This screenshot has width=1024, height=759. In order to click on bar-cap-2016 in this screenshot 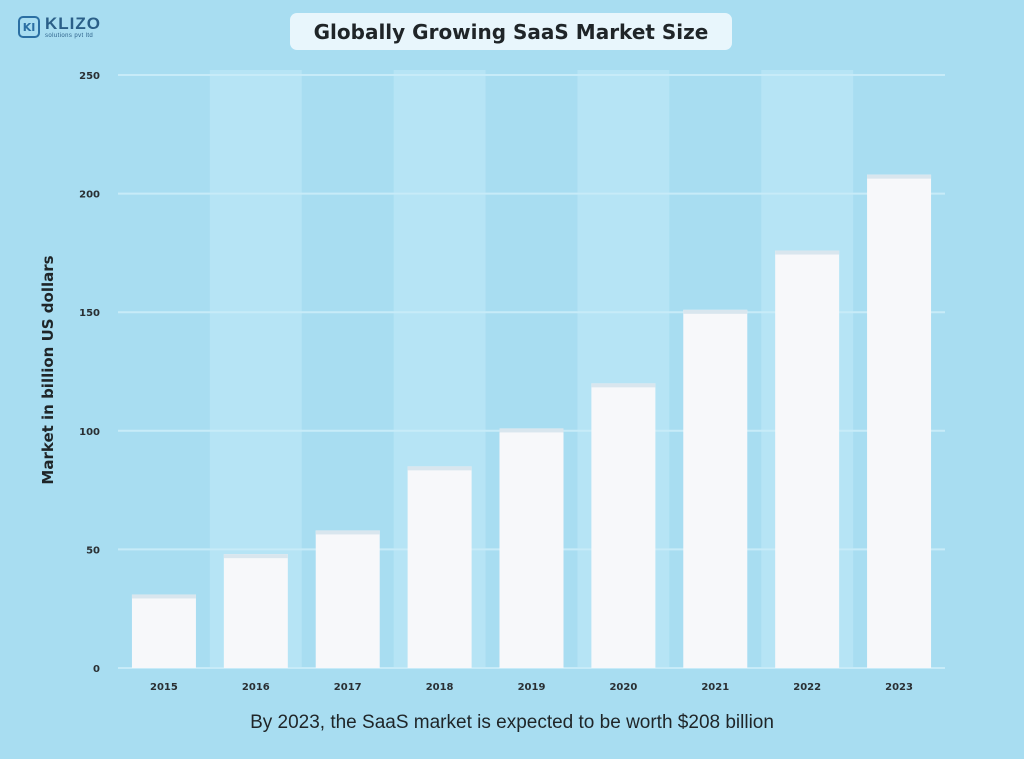, I will do `click(255, 556)`.